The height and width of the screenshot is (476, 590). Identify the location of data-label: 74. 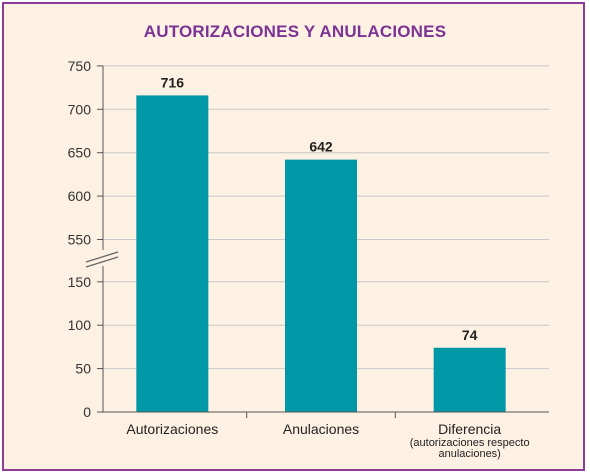
(470, 335).